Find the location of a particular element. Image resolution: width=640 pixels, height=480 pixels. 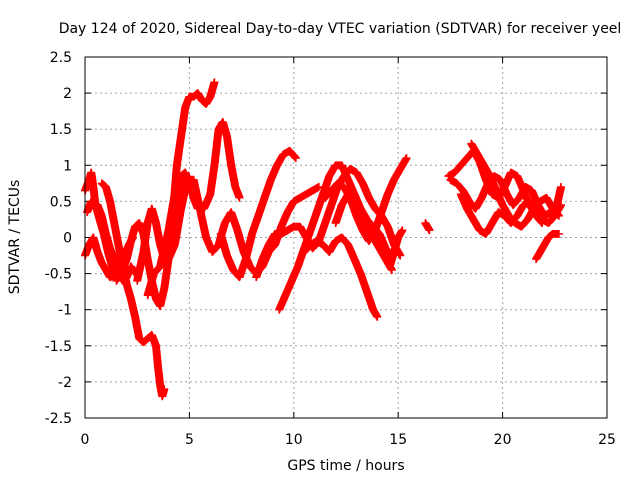

x-axis-title: GPS time / hours is located at coordinates (345, 466).